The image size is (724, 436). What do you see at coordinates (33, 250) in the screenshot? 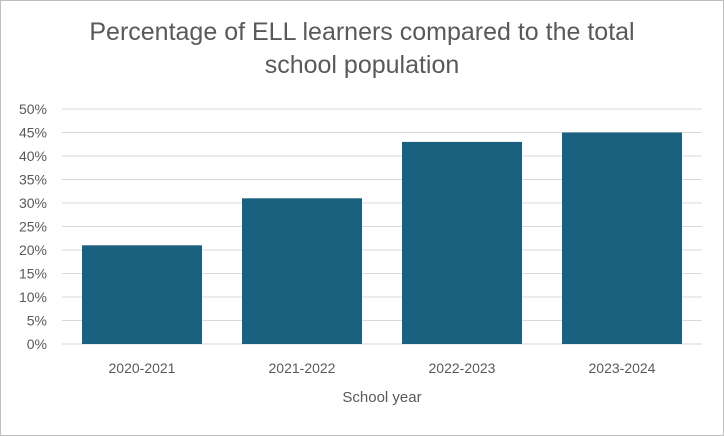
I see `y-tick-label: 20%` at bounding box center [33, 250].